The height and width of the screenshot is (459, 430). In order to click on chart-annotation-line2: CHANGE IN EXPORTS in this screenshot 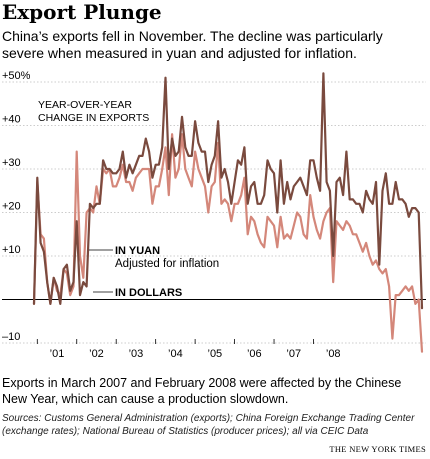, I will do `click(93, 118)`.